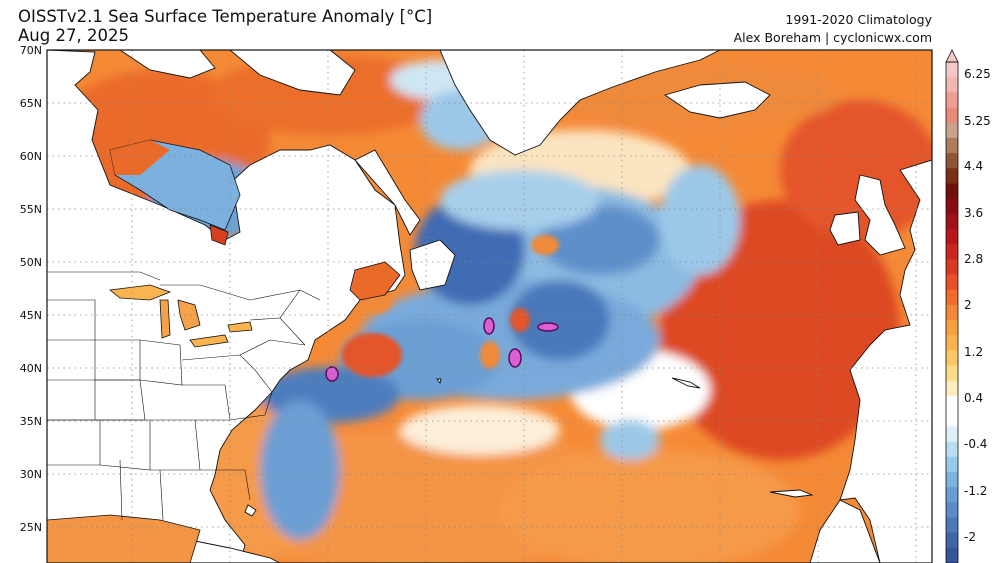 The width and height of the screenshot is (1000, 563). I want to click on colorbar-label: 5.25, so click(977, 121).